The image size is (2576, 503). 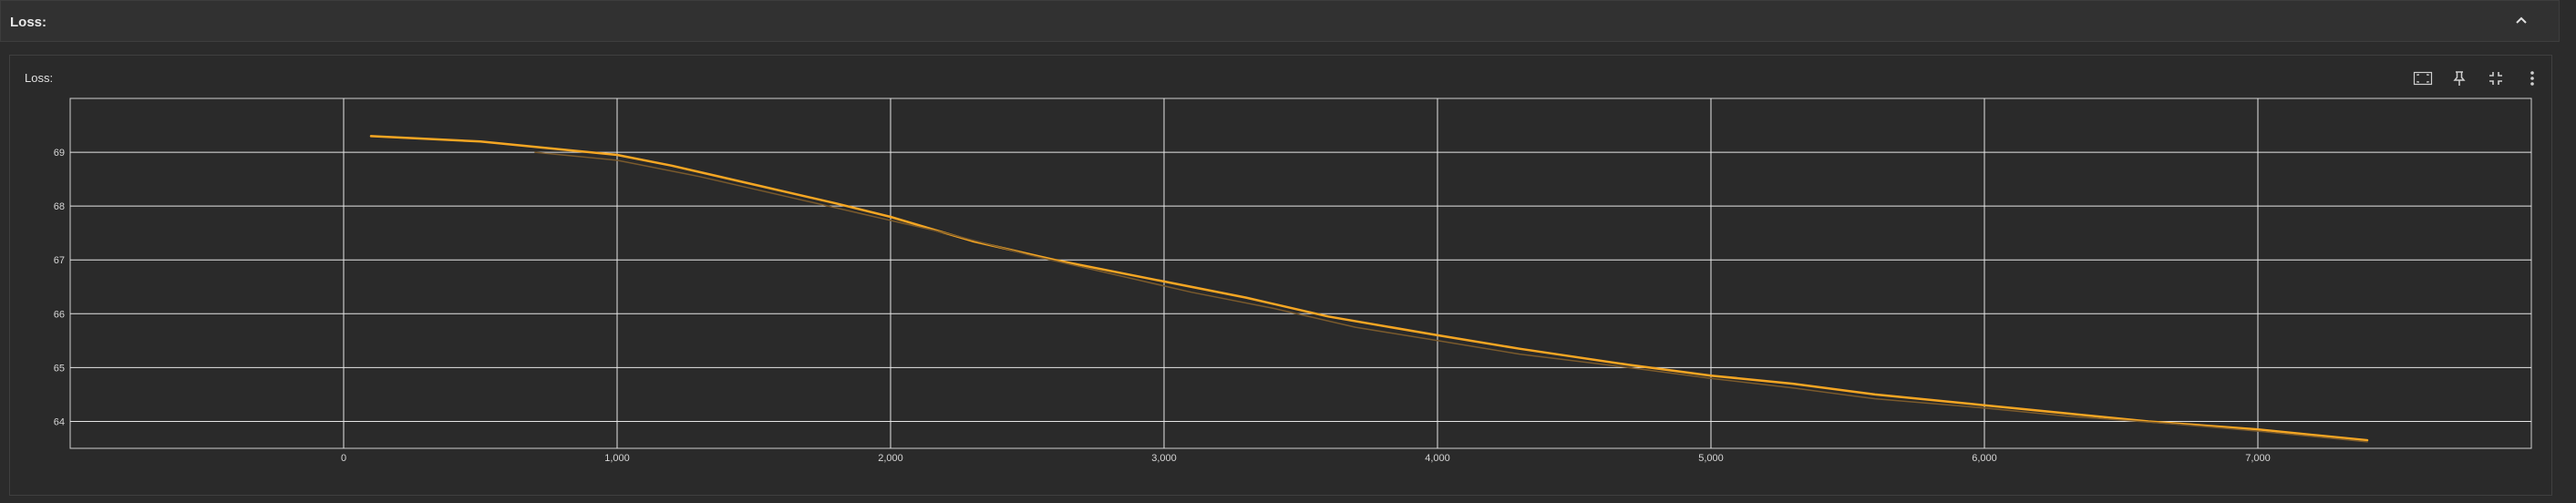 I want to click on x-tick-label: 2,000, so click(x=890, y=459).